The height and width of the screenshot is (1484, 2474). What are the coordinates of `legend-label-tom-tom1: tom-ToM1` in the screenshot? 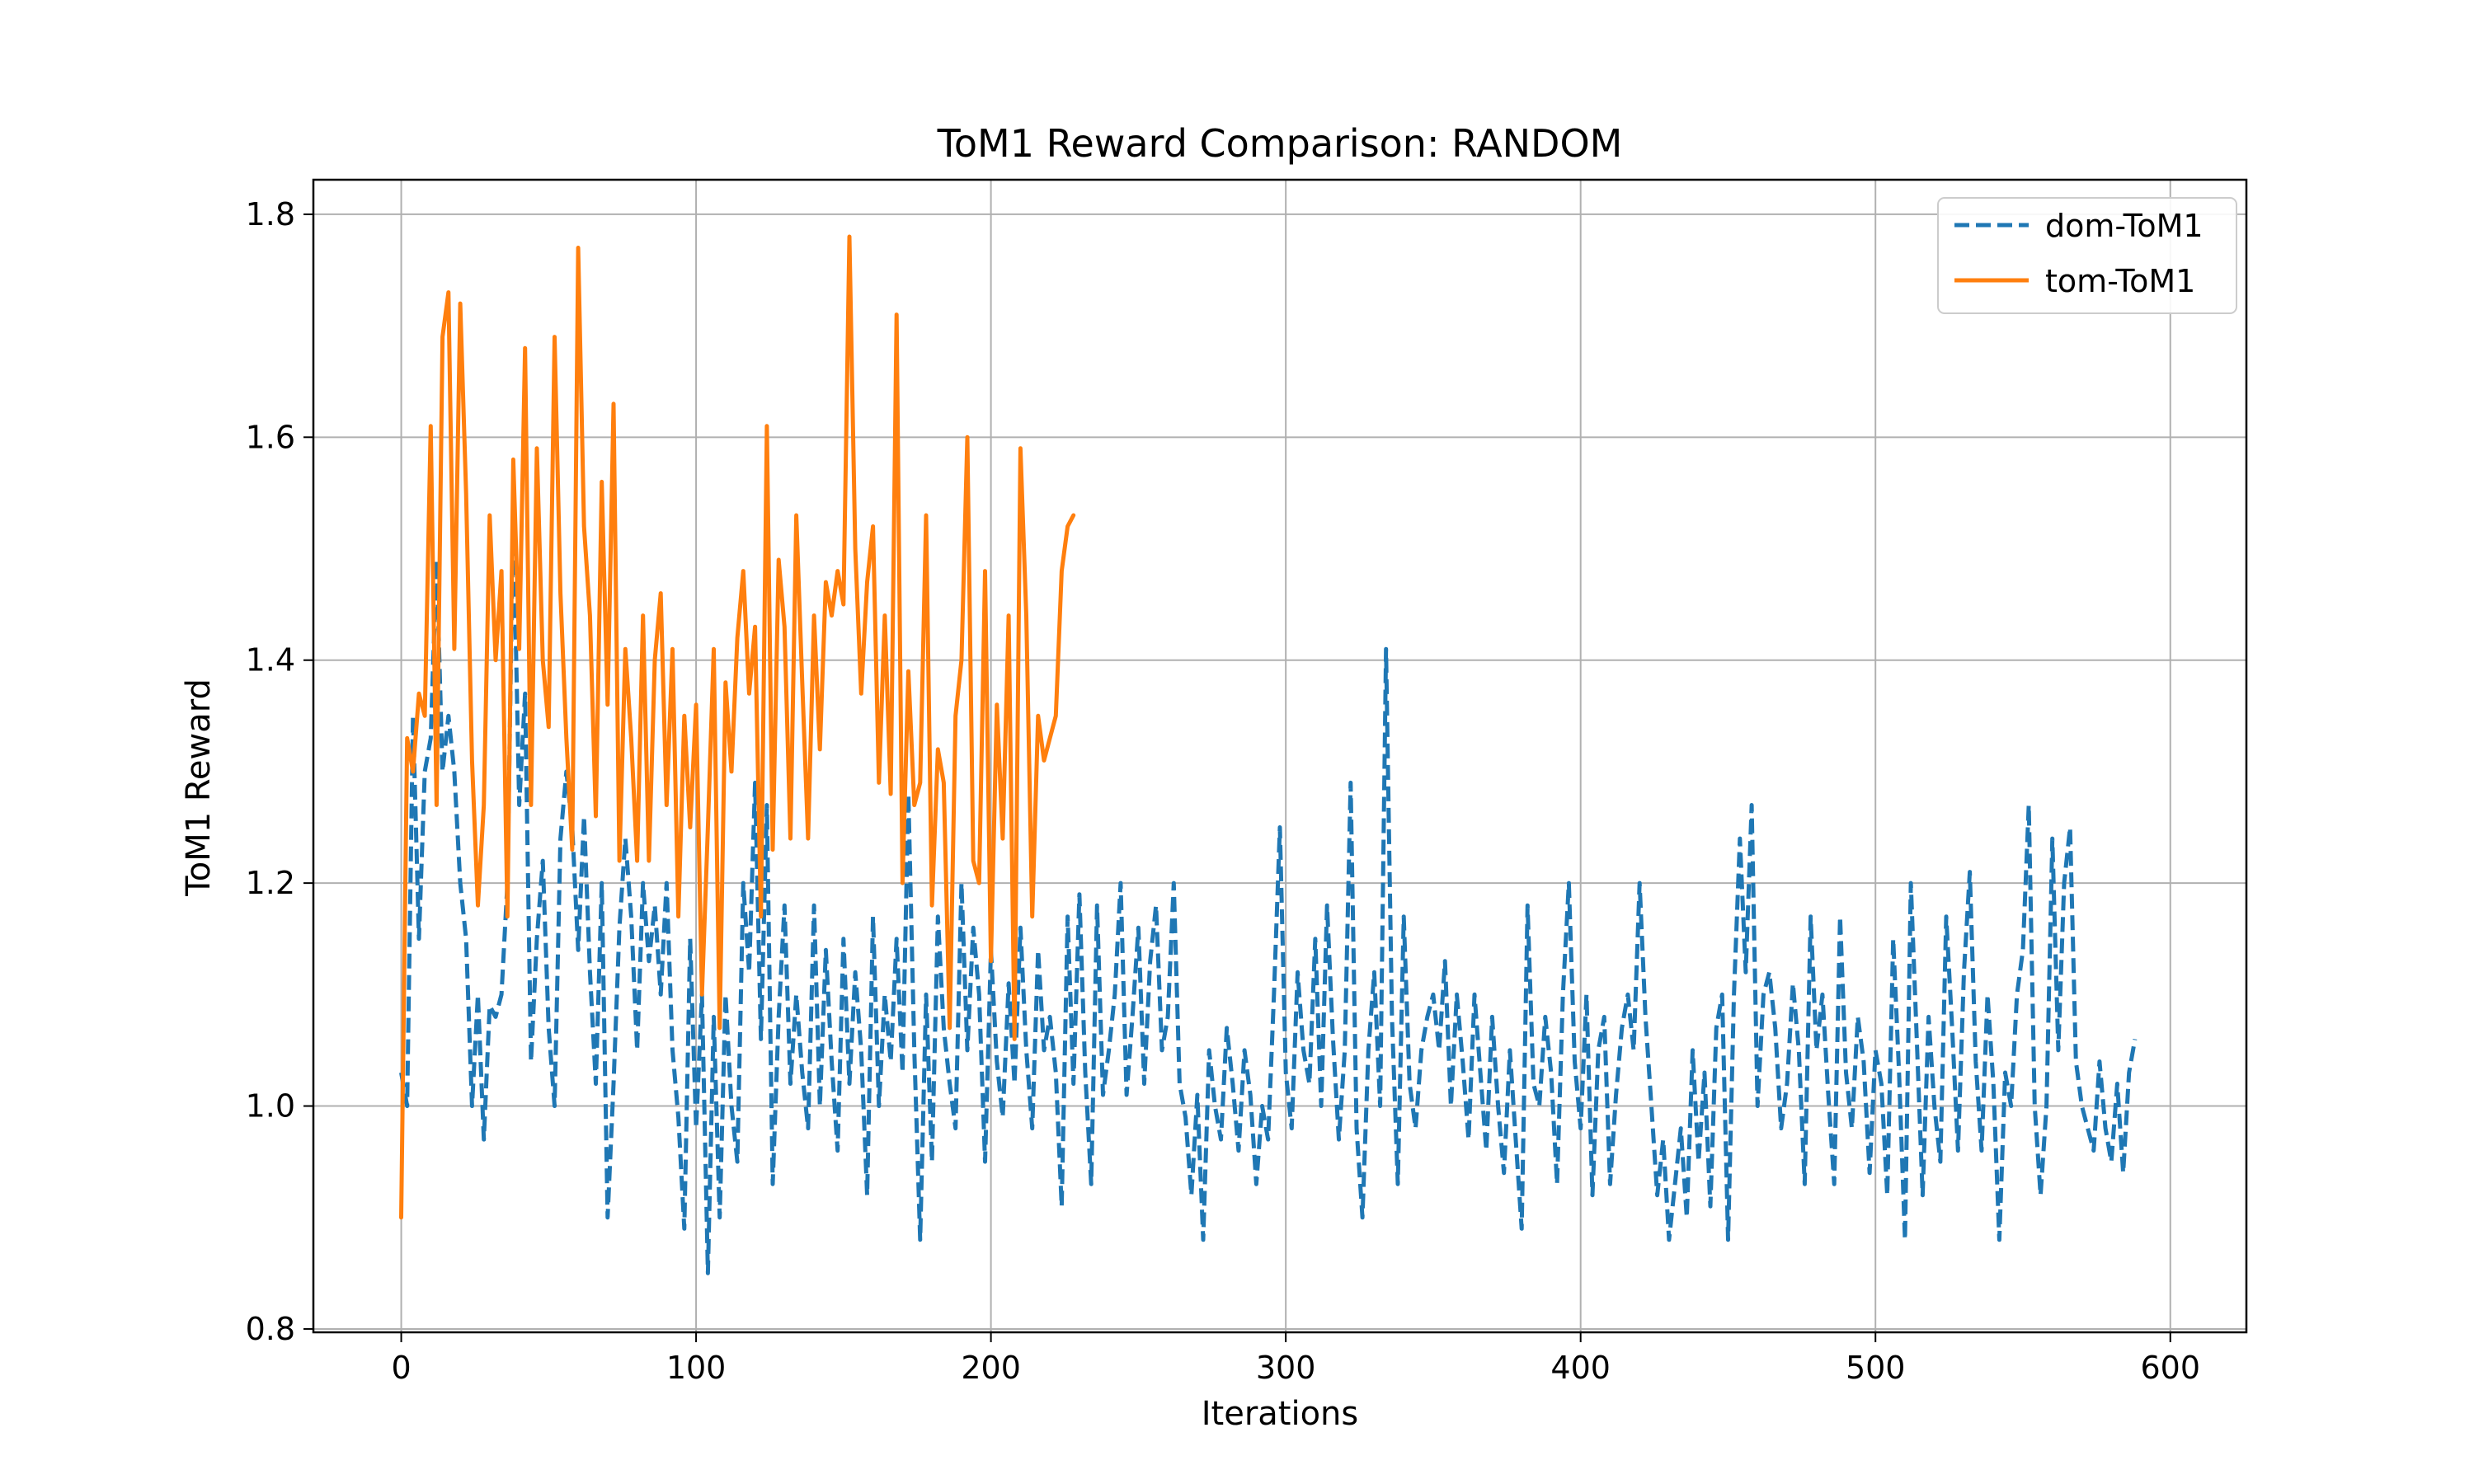 It's located at (2120, 281).